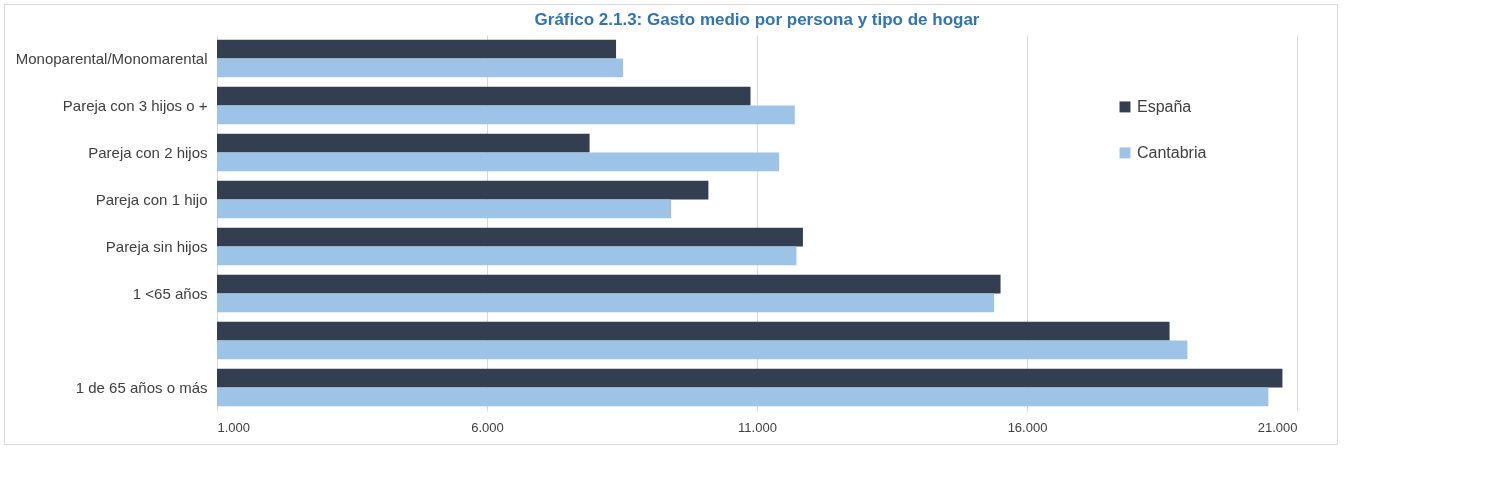 Image resolution: width=1499 pixels, height=496 pixels. What do you see at coordinates (234, 427) in the screenshot?
I see `x-tick-label: 1.000` at bounding box center [234, 427].